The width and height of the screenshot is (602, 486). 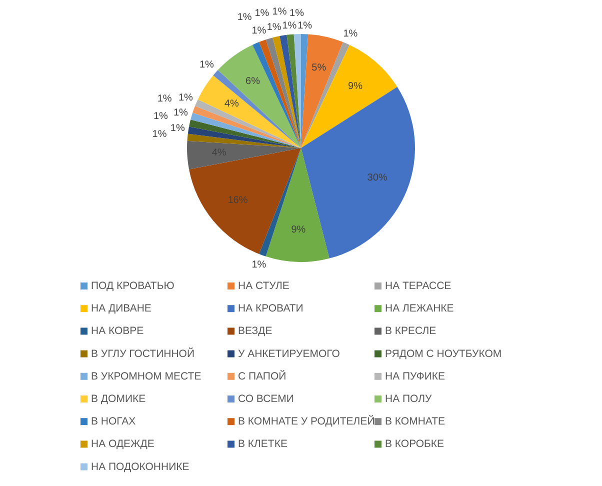 What do you see at coordinates (306, 421) in the screenshot?
I see `legend-label: В КОМНАТЕ У РОДИТЕЛЕЙ` at bounding box center [306, 421].